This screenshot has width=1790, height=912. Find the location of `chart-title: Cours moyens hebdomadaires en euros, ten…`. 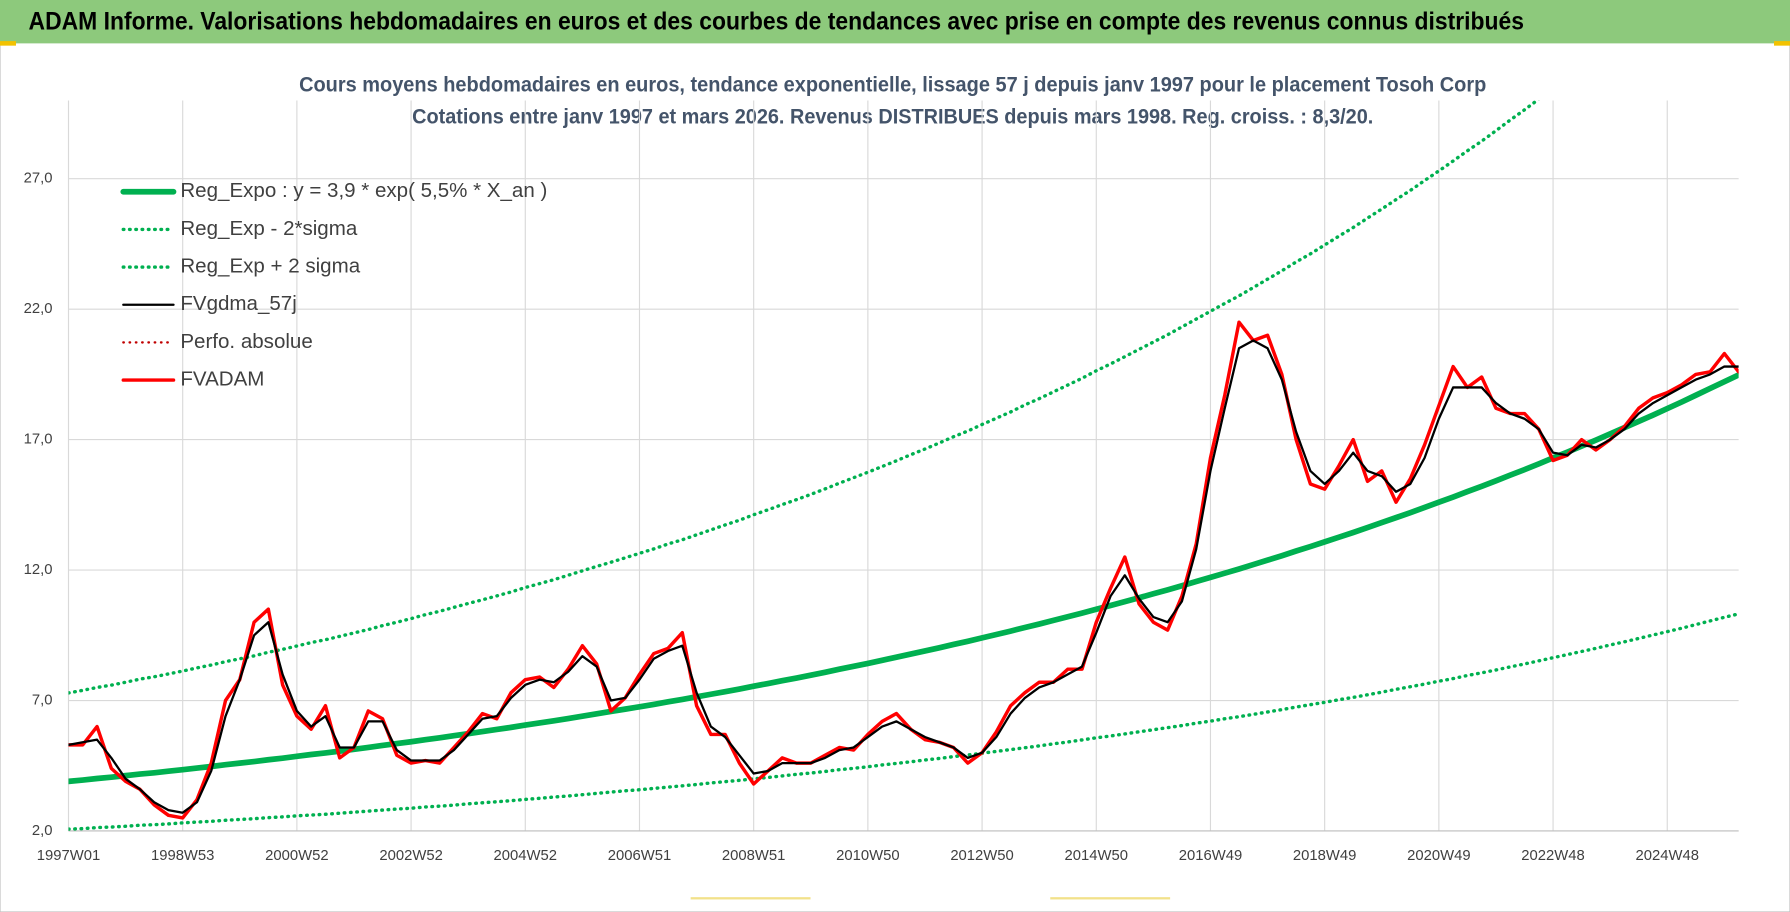

chart-title: Cours moyens hebdomadaires en euros, ten… is located at coordinates (892, 83).